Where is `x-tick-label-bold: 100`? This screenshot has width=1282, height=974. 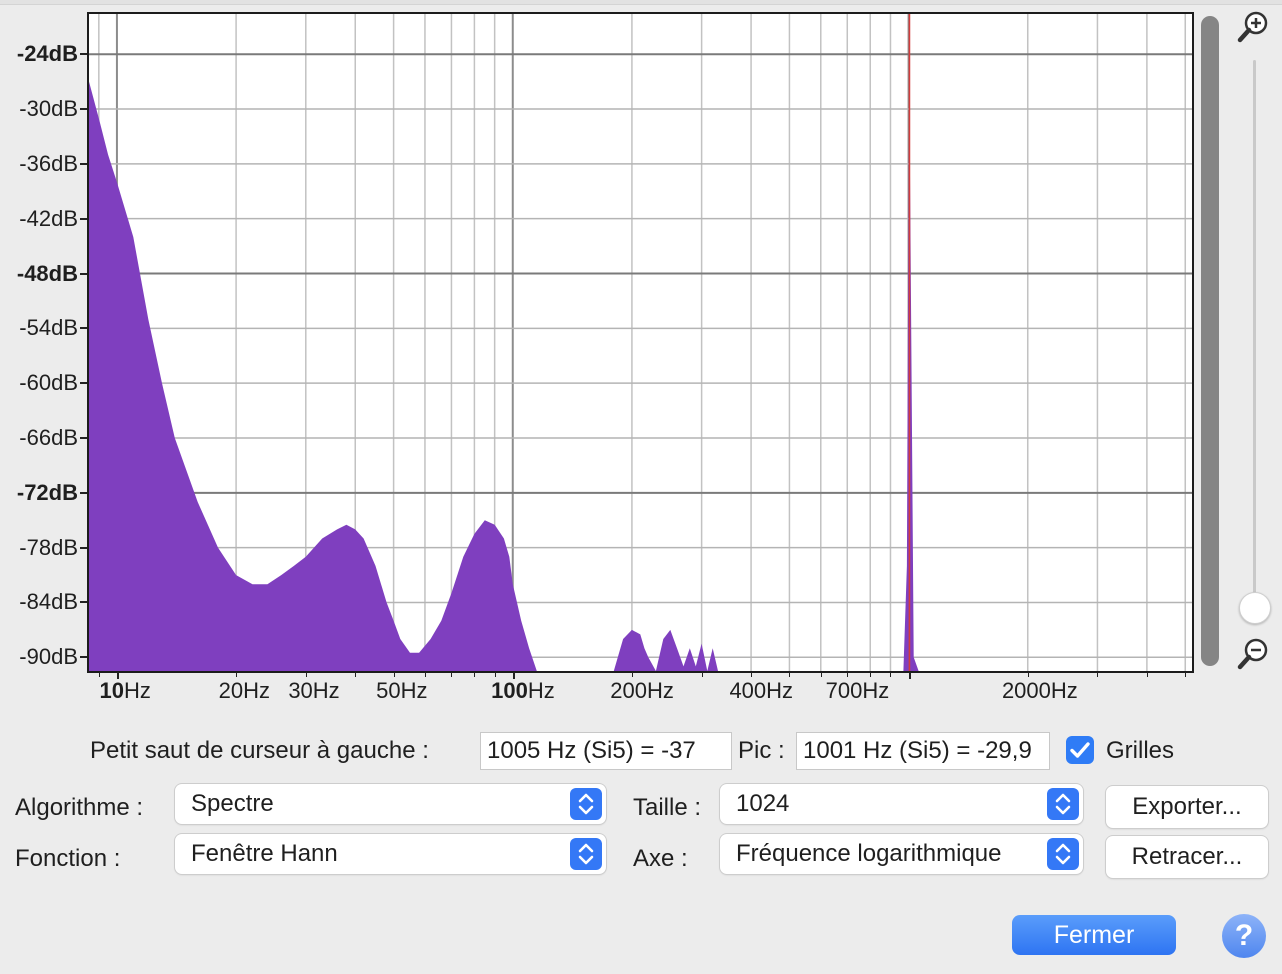 x-tick-label-bold: 100 is located at coordinates (509, 690).